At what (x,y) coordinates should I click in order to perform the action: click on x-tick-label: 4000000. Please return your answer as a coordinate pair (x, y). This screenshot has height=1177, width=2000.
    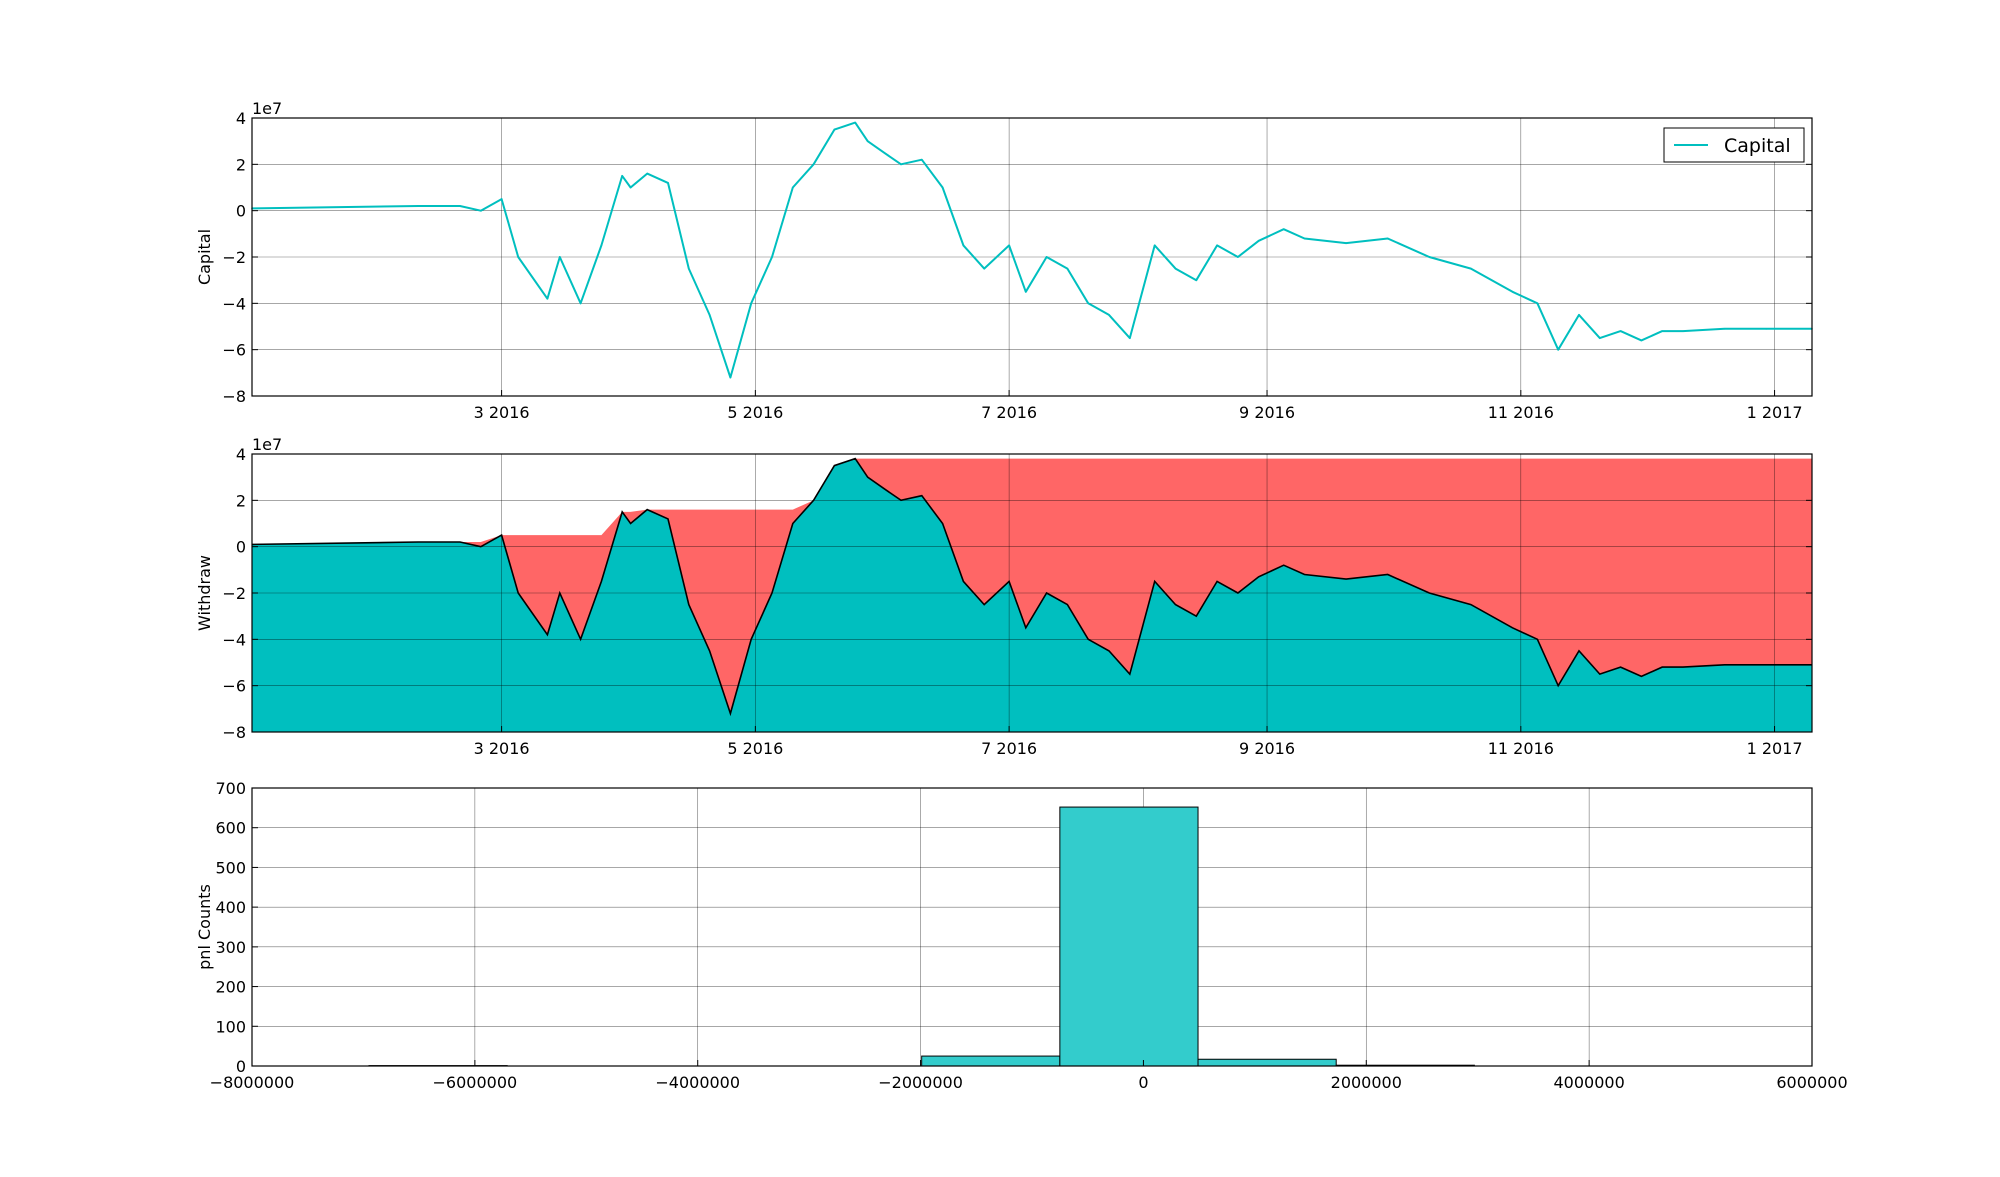
    Looking at the image, I should click on (1589, 1082).